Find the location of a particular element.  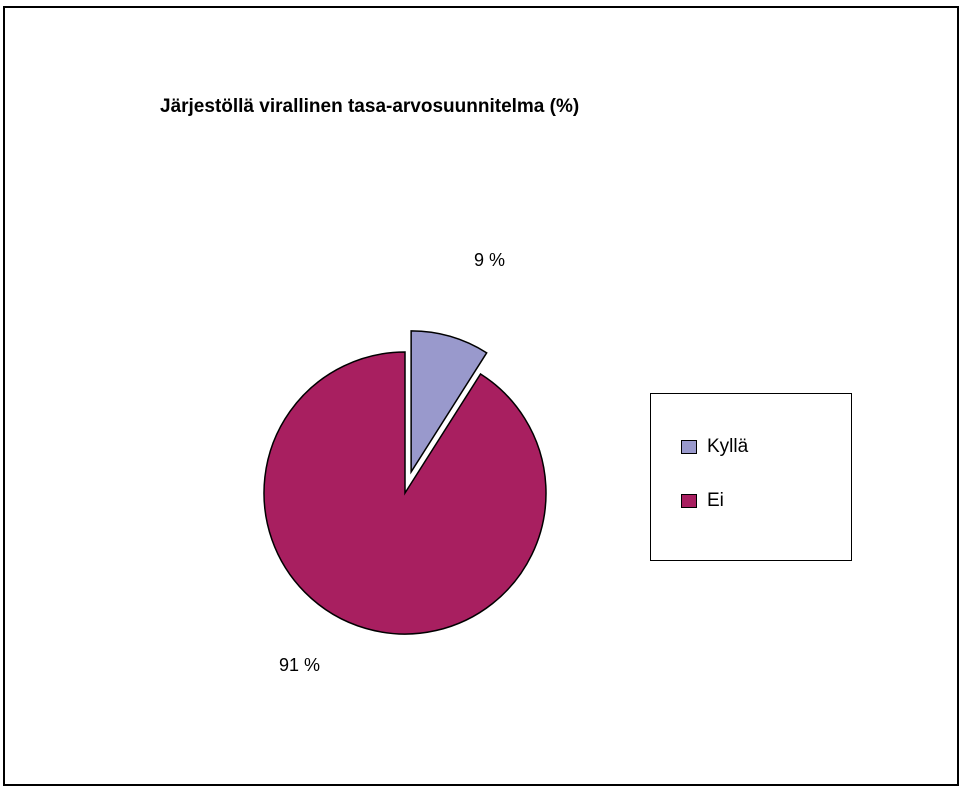

pie-slice-ei is located at coordinates (405, 493).